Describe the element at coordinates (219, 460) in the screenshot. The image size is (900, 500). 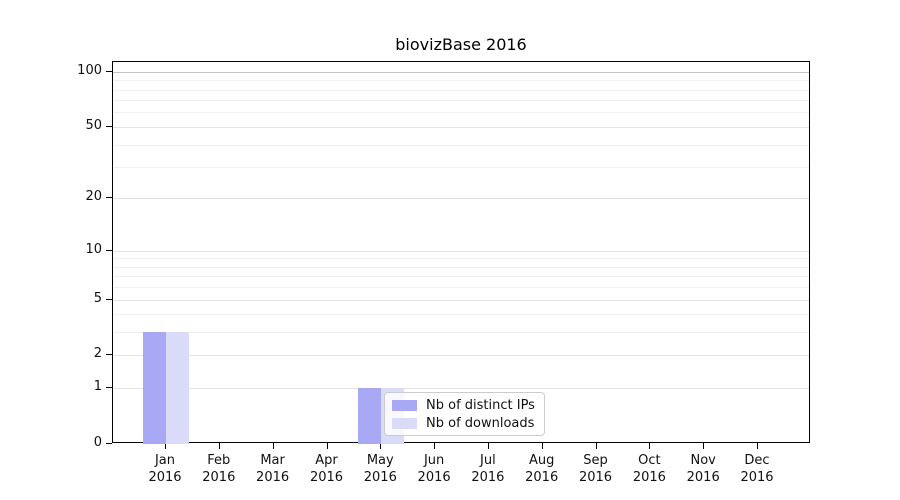
I see `x-tick-month: Feb` at that location.